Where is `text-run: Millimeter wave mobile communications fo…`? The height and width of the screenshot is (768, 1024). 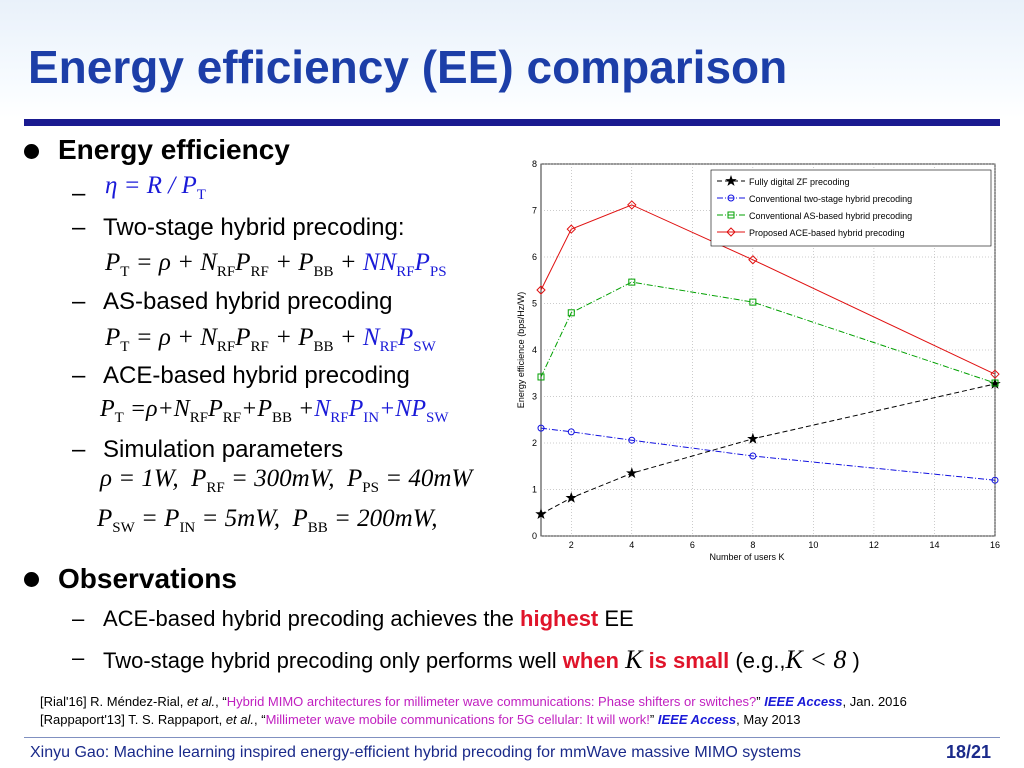 text-run: Millimeter wave mobile communications fo… is located at coordinates (457, 719).